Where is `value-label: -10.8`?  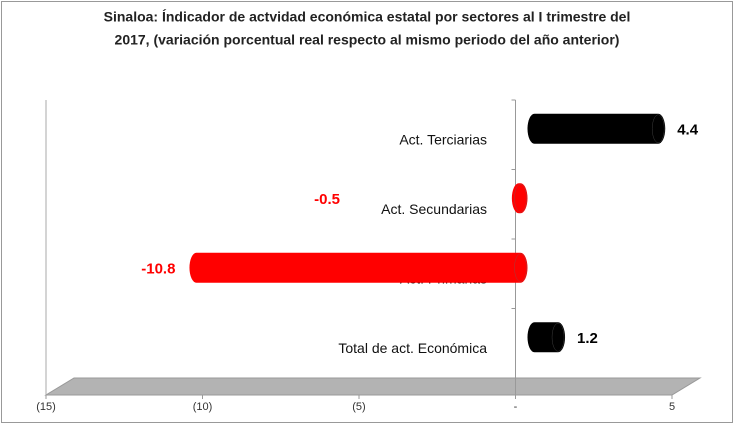 value-label: -10.8 is located at coordinates (158, 269).